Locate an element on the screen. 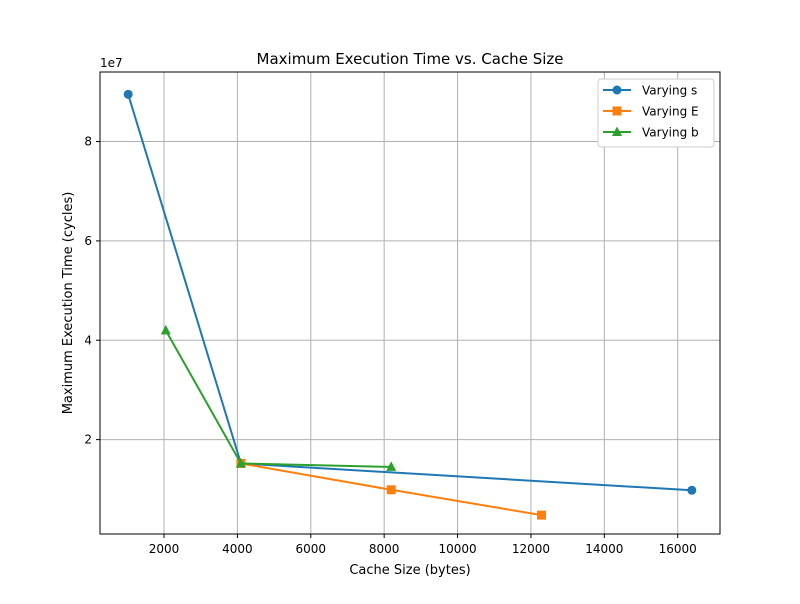  legend: Varying s Varying E Varying b is located at coordinates (656, 113).